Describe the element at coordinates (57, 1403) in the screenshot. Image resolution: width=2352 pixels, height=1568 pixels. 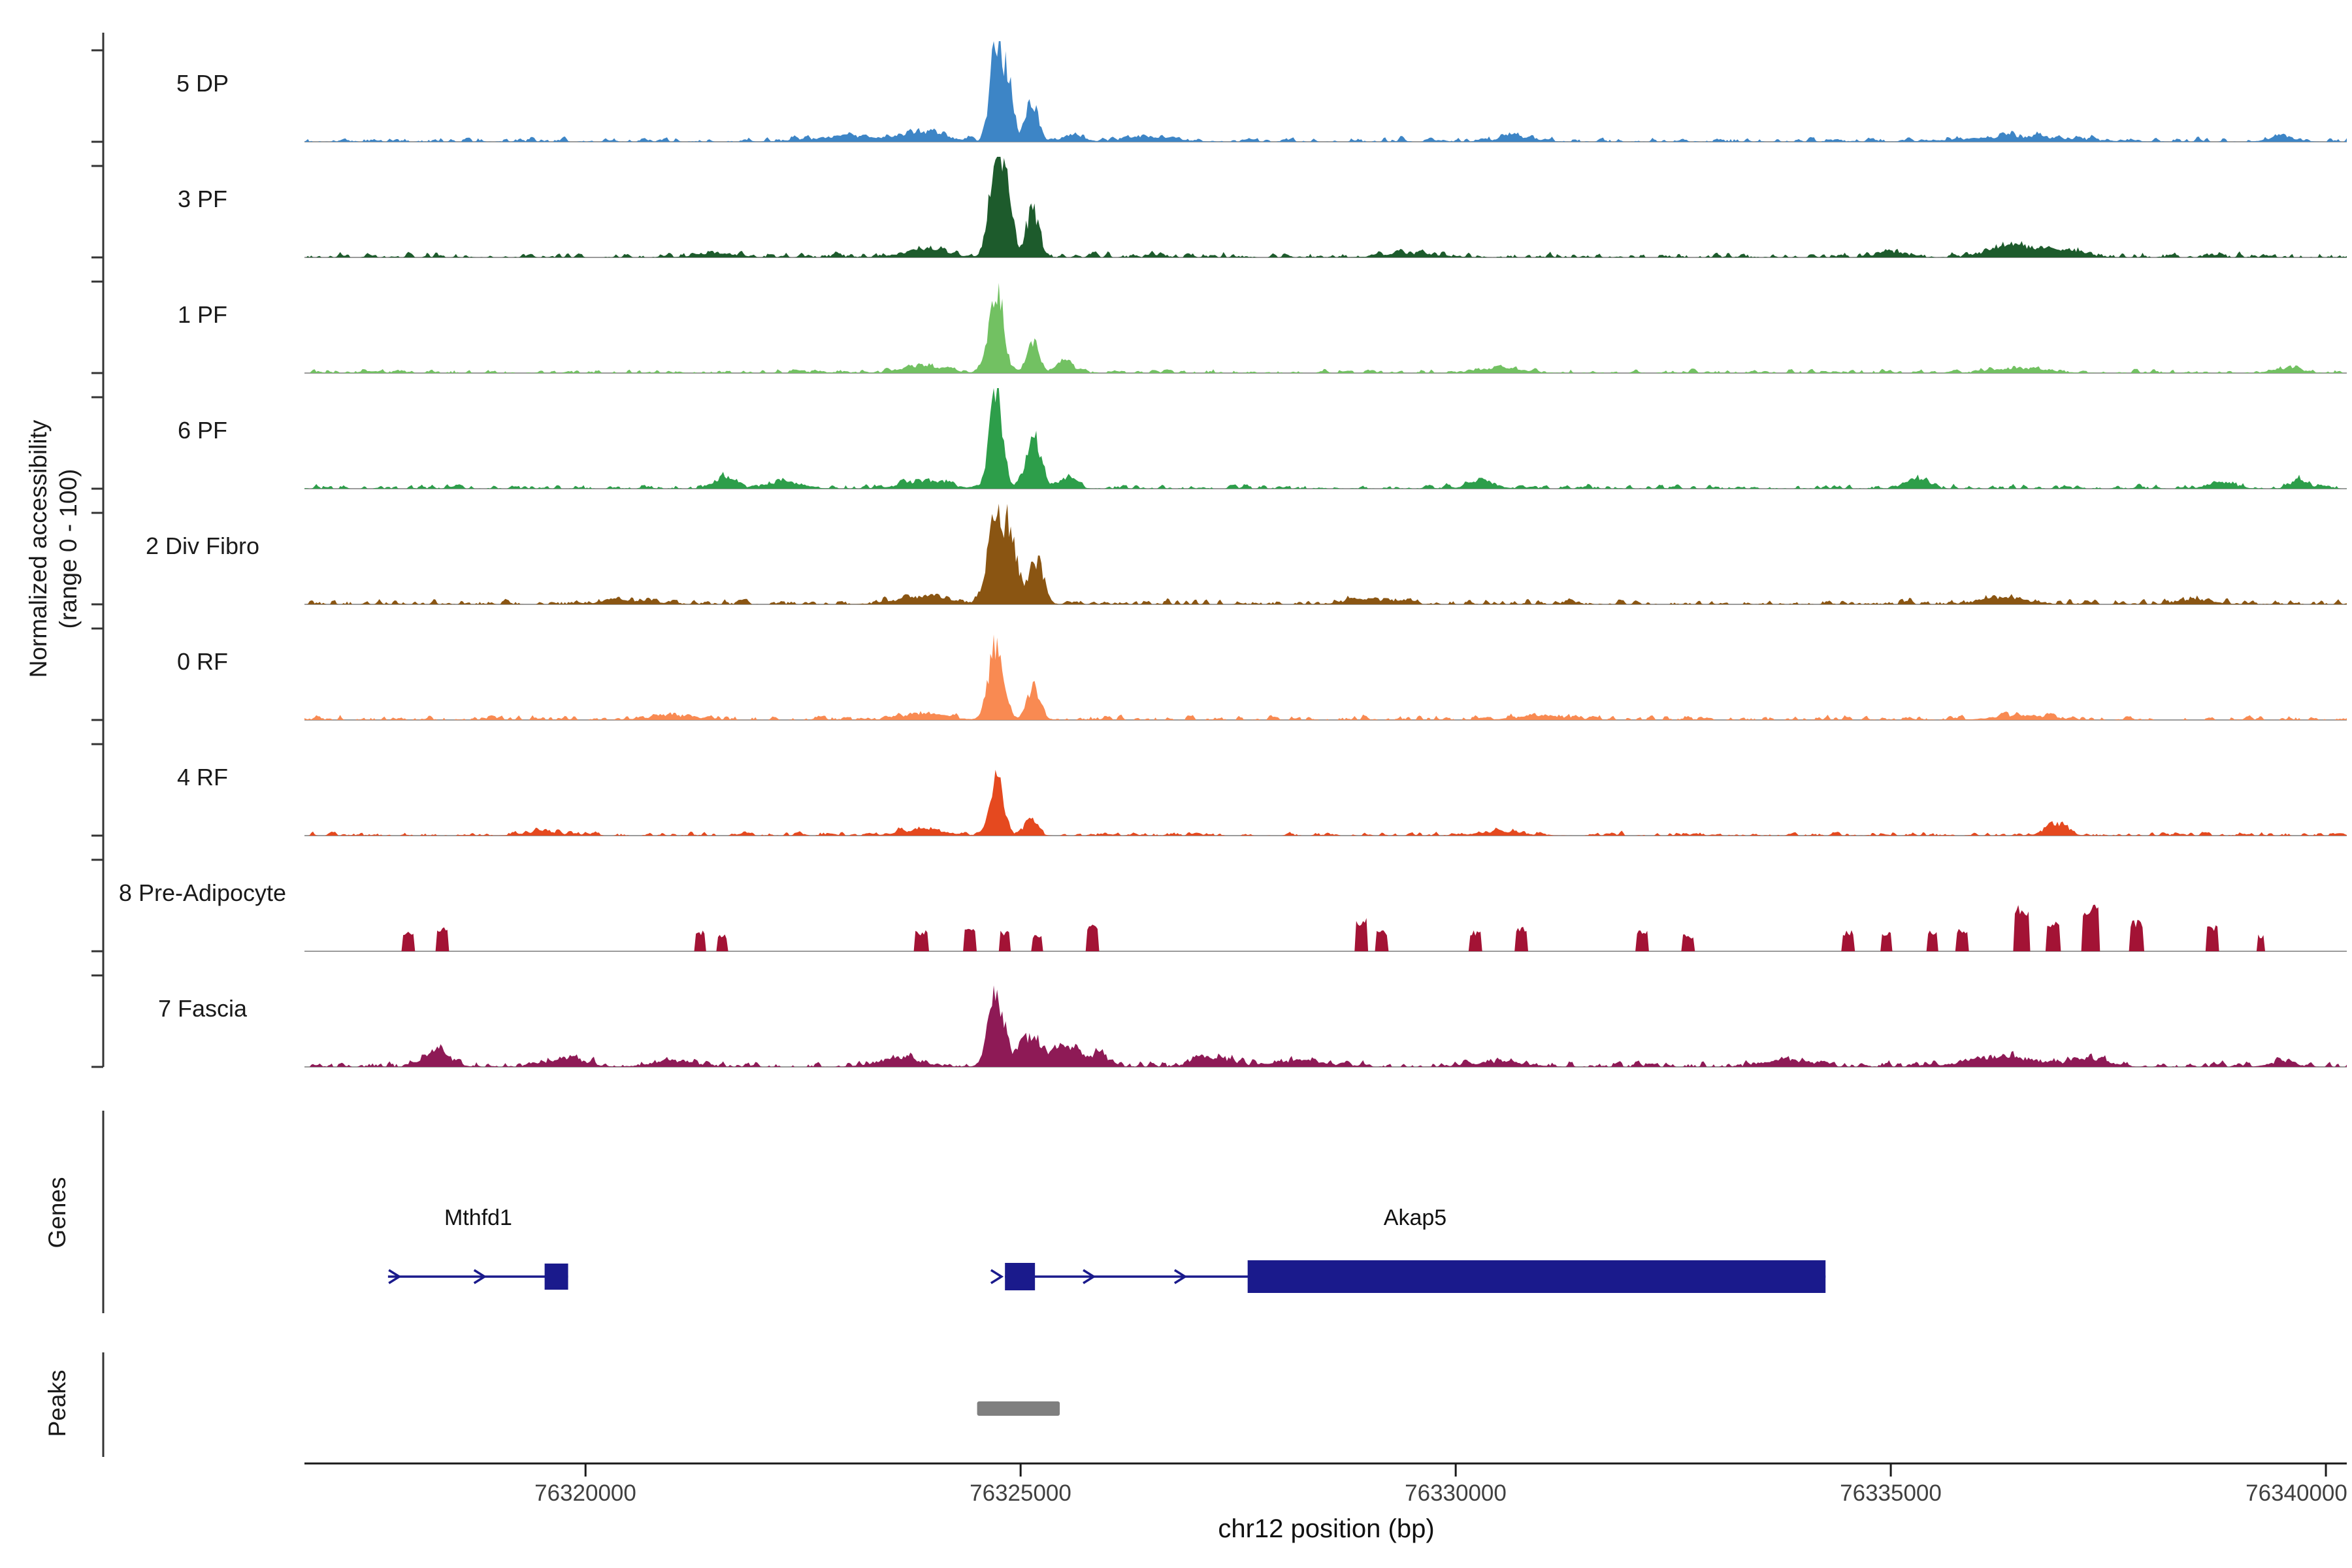
I see `peaks-section-label: Peaks` at that location.